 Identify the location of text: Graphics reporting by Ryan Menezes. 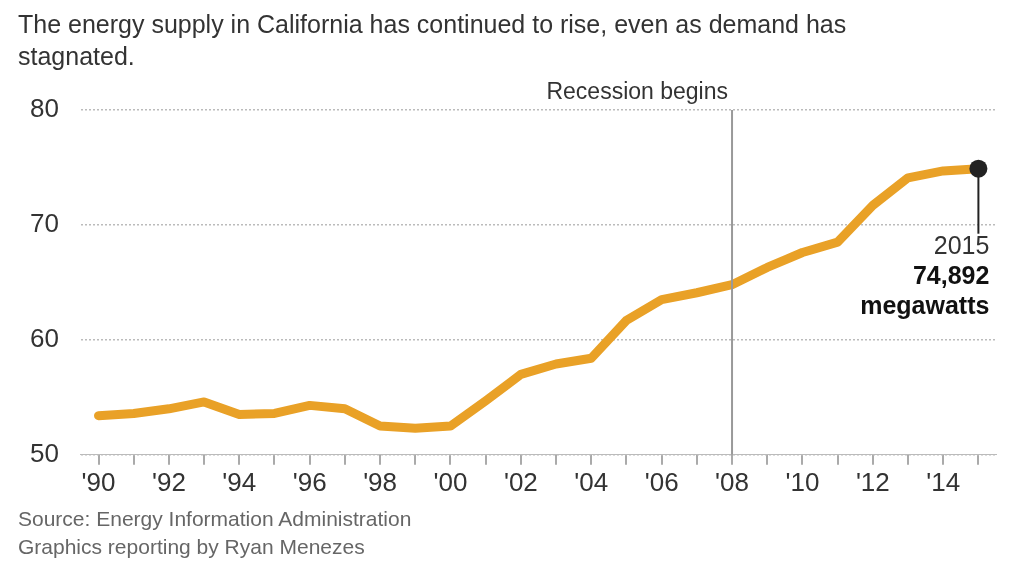
(191, 546).